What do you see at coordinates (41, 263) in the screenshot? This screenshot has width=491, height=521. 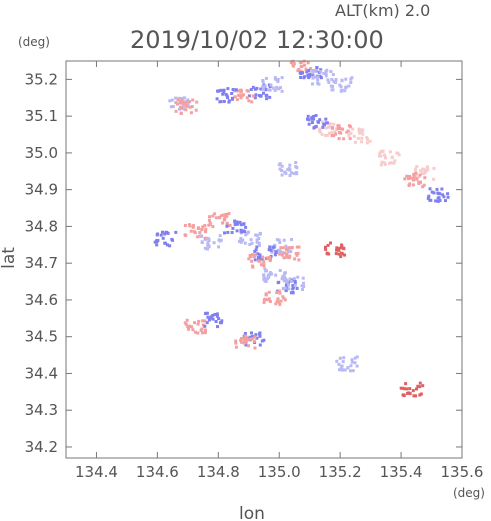 I see `y-tick-label: 34.7` at bounding box center [41, 263].